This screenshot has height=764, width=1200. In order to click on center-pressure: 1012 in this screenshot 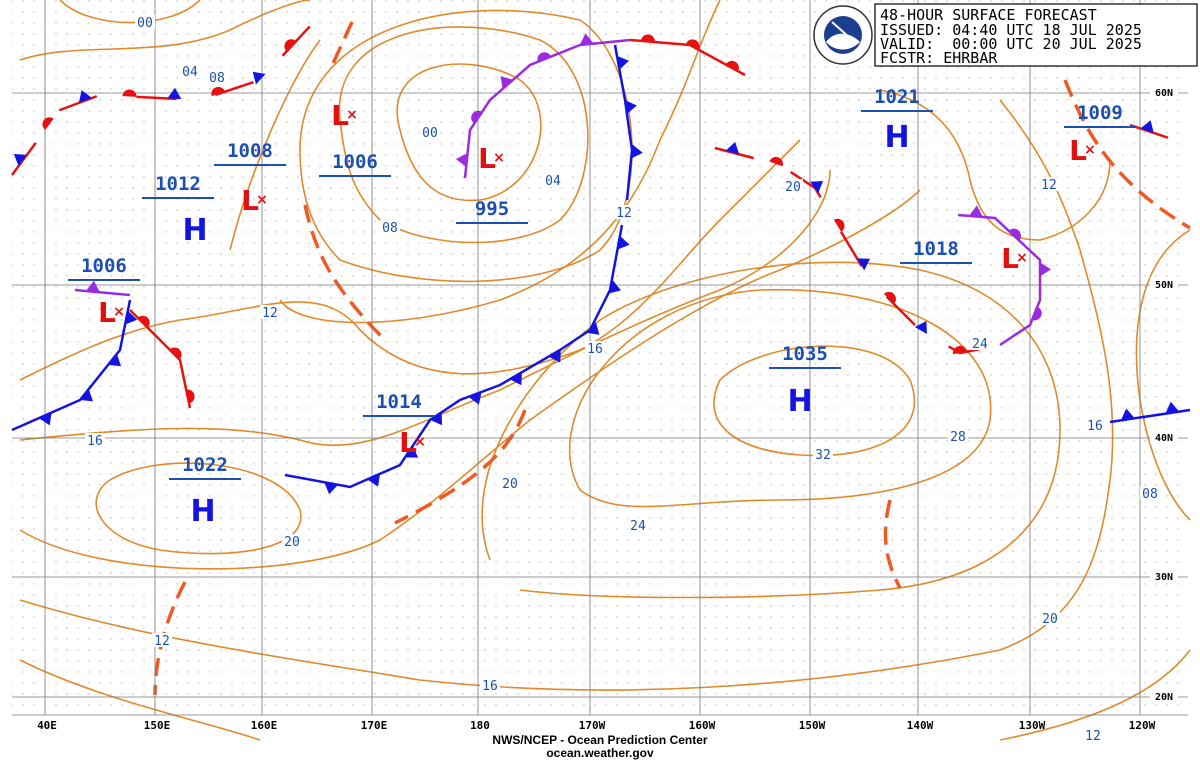, I will do `click(178, 184)`.